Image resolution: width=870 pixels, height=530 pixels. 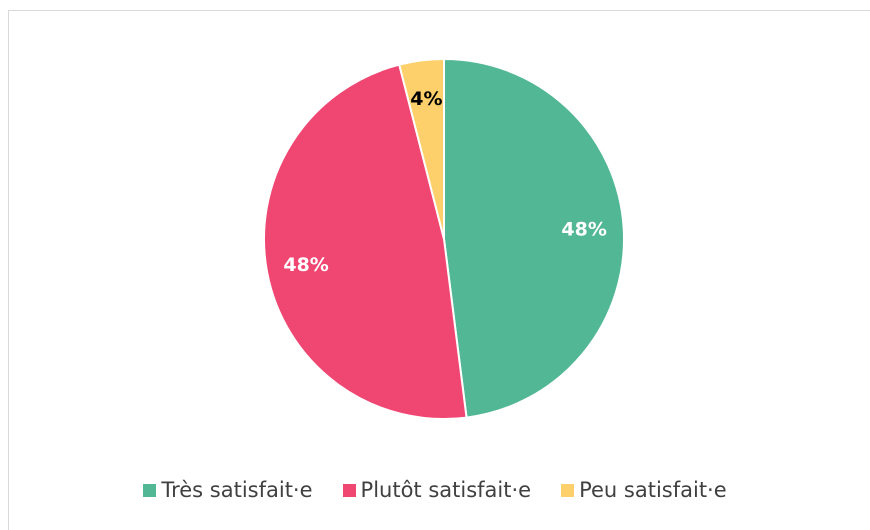 What do you see at coordinates (653, 490) in the screenshot?
I see `legend-label: Peu satisfait·e` at bounding box center [653, 490].